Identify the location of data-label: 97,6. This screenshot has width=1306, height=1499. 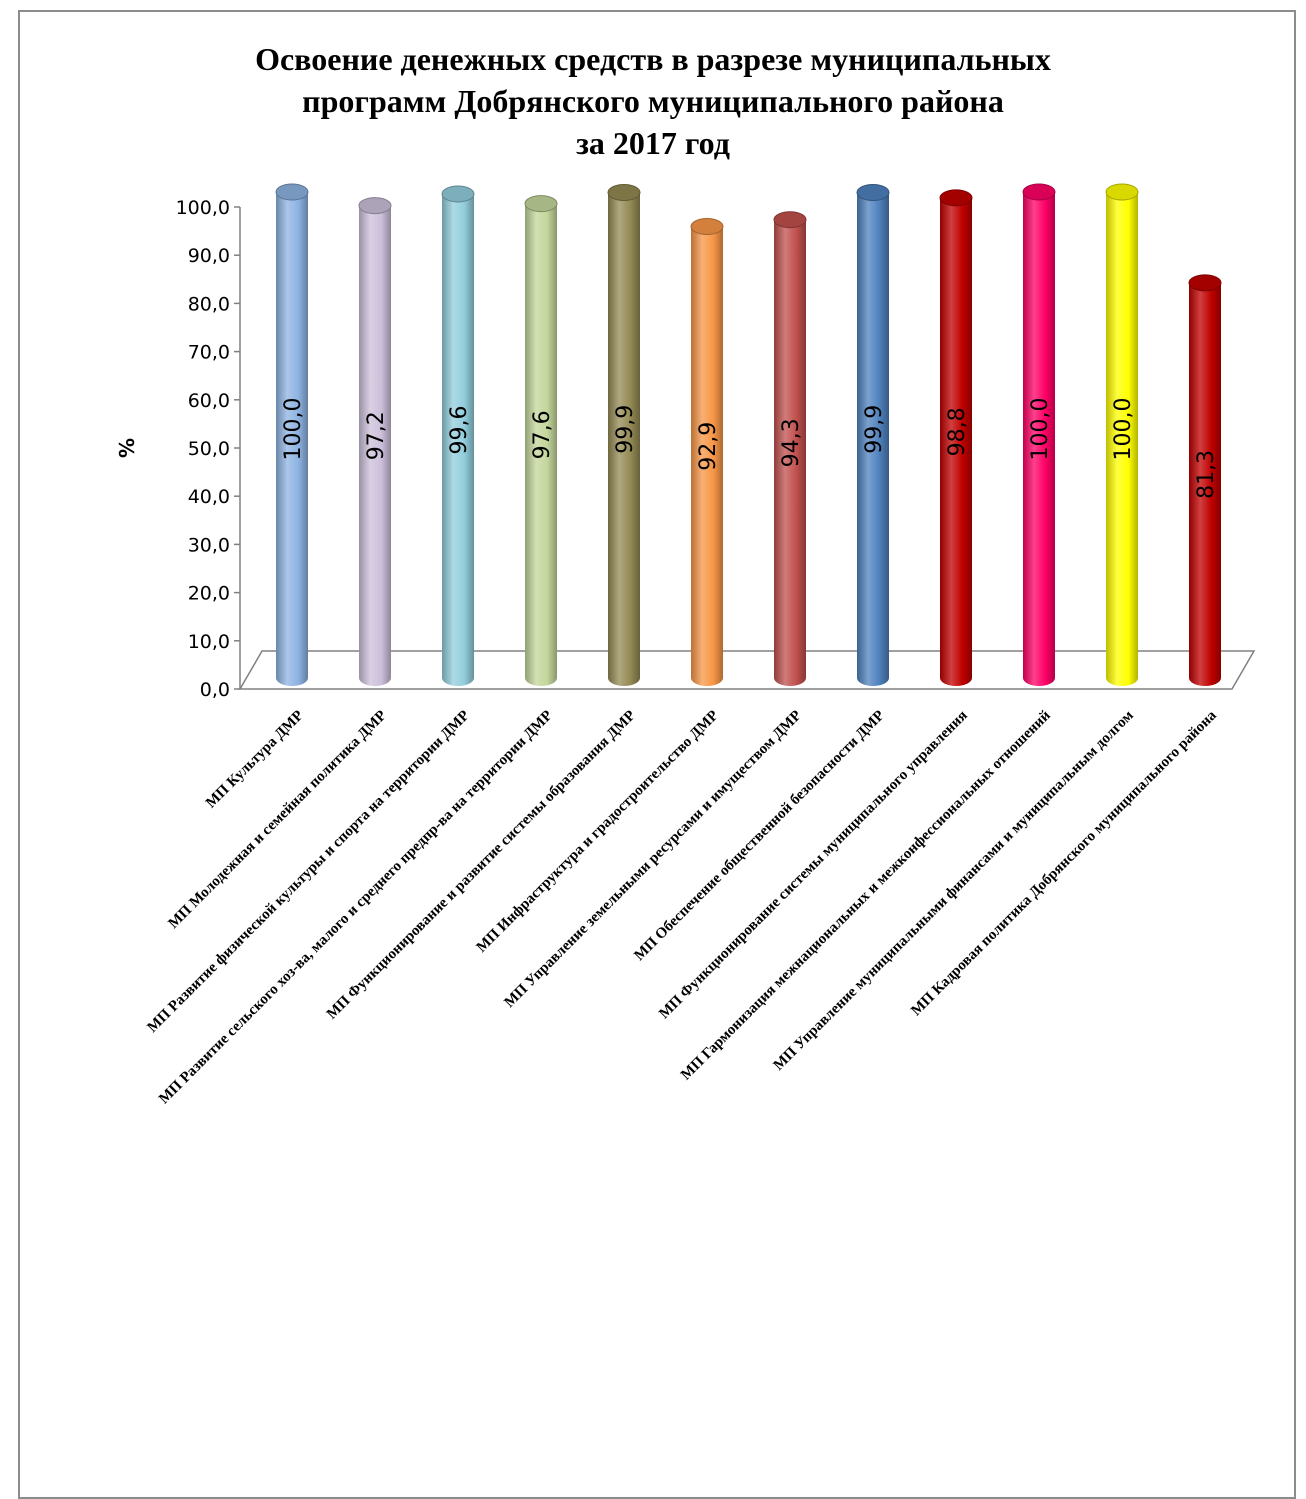
(542, 434).